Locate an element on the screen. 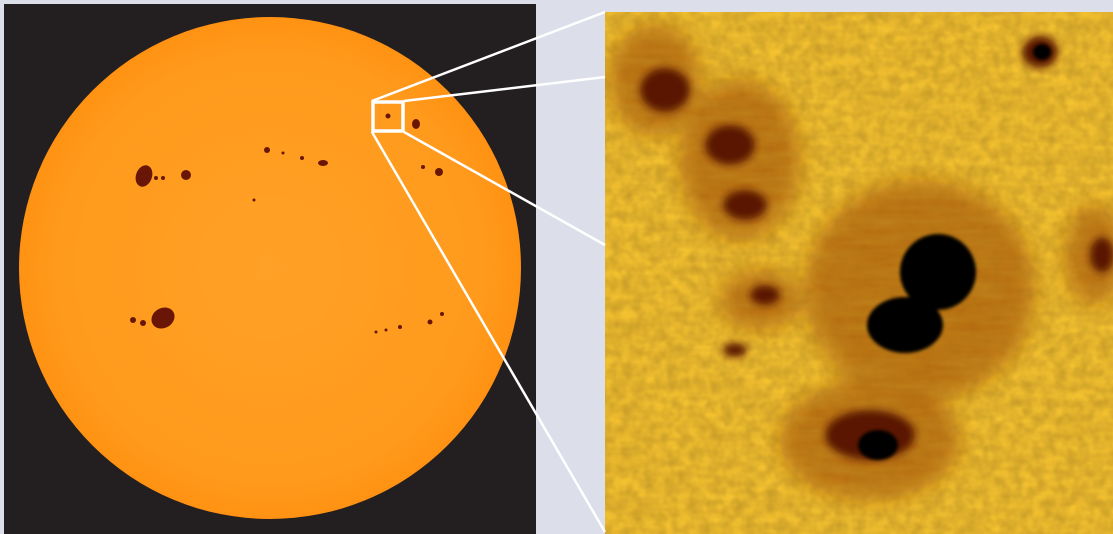 The image size is (1113, 534). sunspots is located at coordinates (287, 223).